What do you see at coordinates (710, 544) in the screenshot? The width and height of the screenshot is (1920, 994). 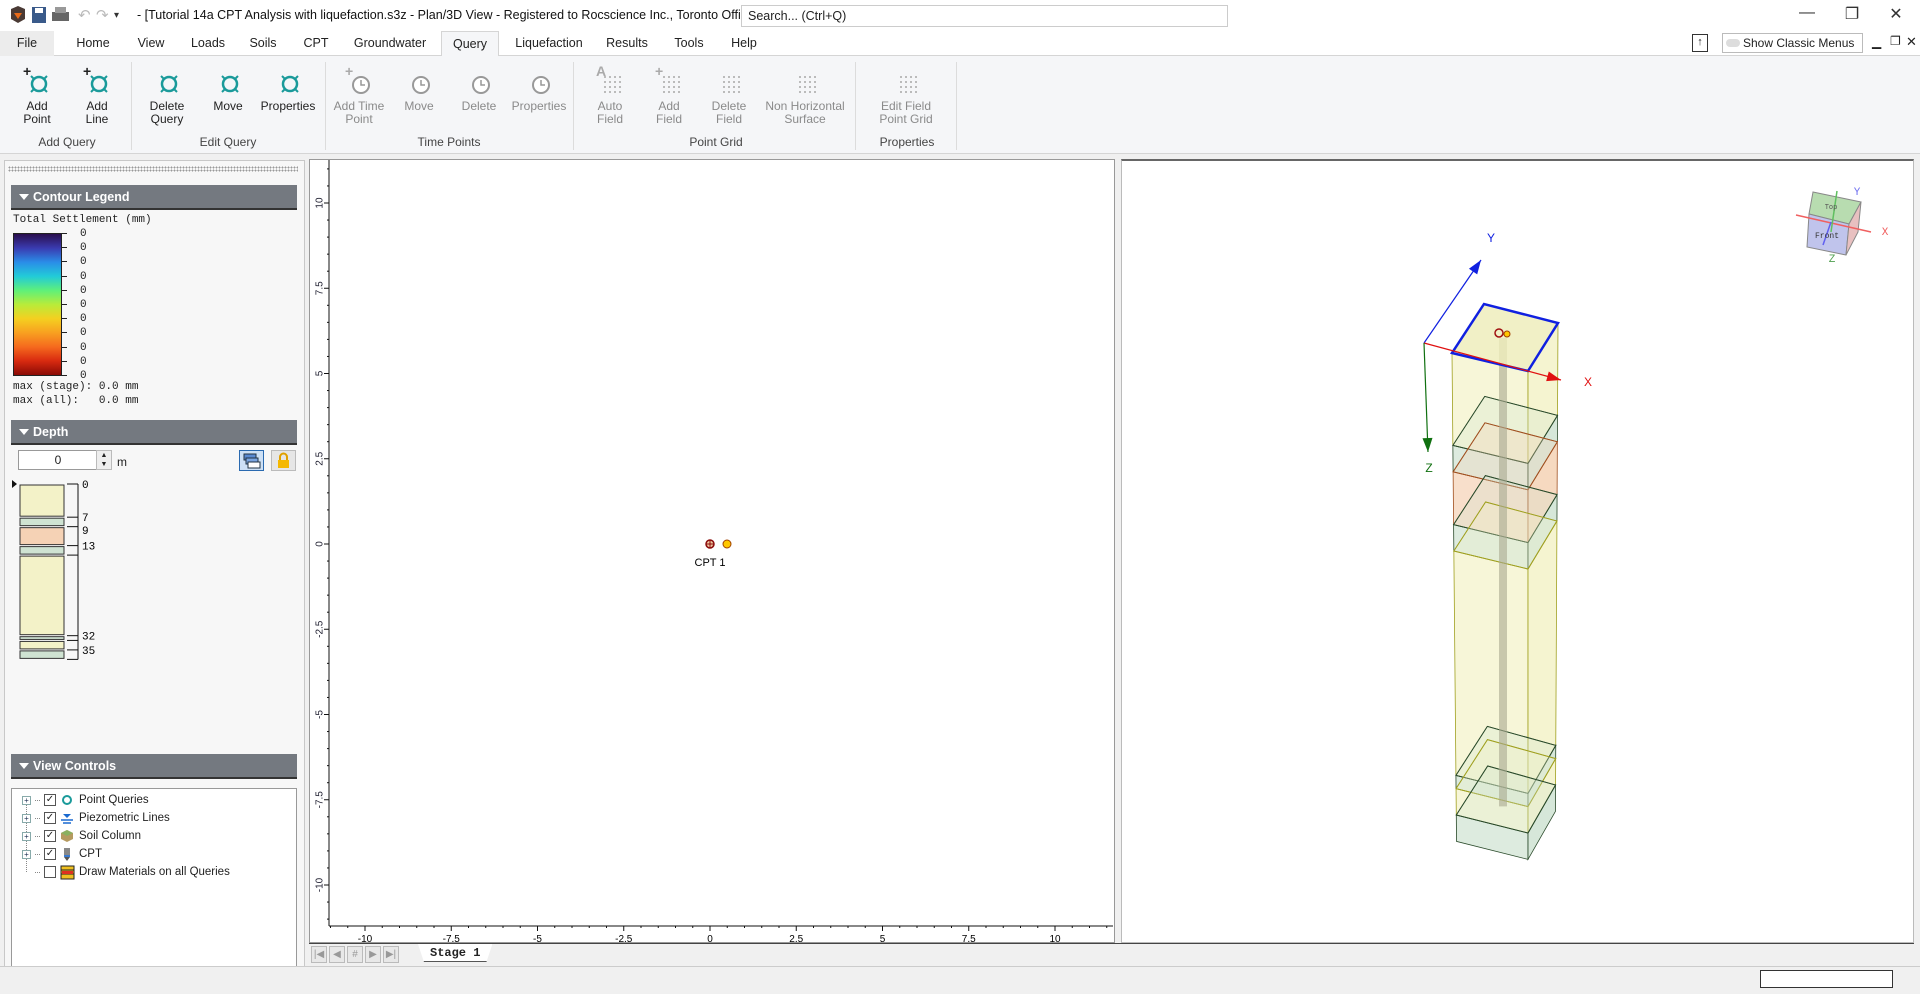 I see `cpt-1-marker` at bounding box center [710, 544].